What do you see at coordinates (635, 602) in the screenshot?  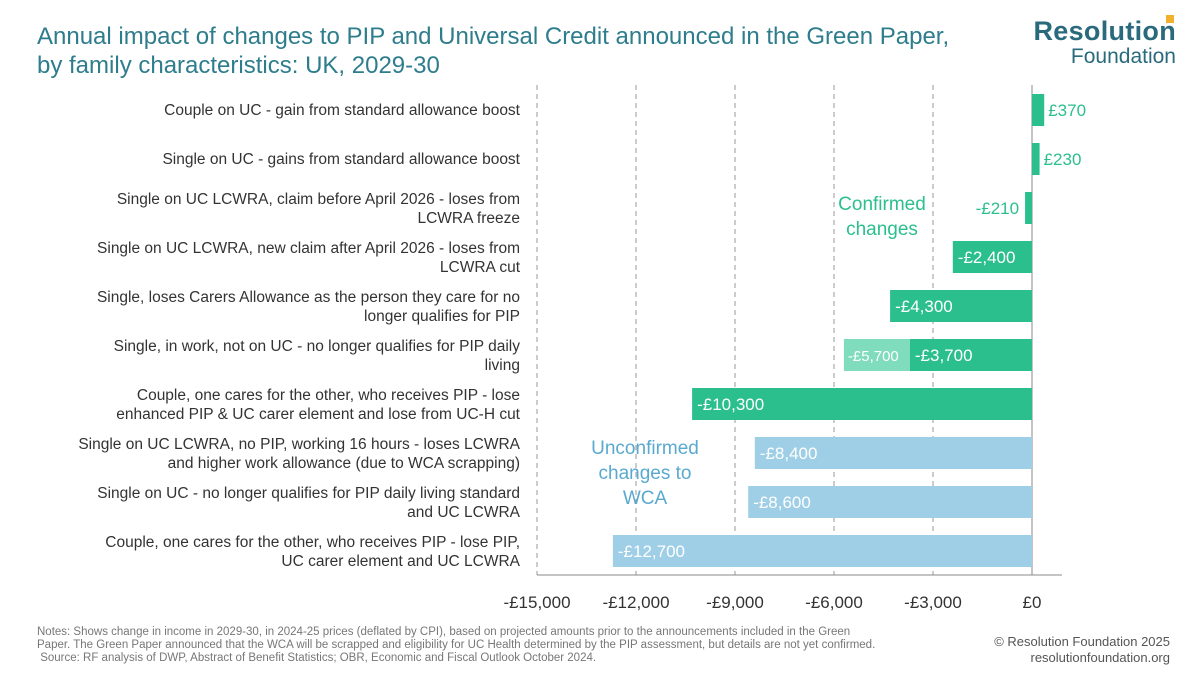 I see `x-tick-label-1: -£12,000` at bounding box center [635, 602].